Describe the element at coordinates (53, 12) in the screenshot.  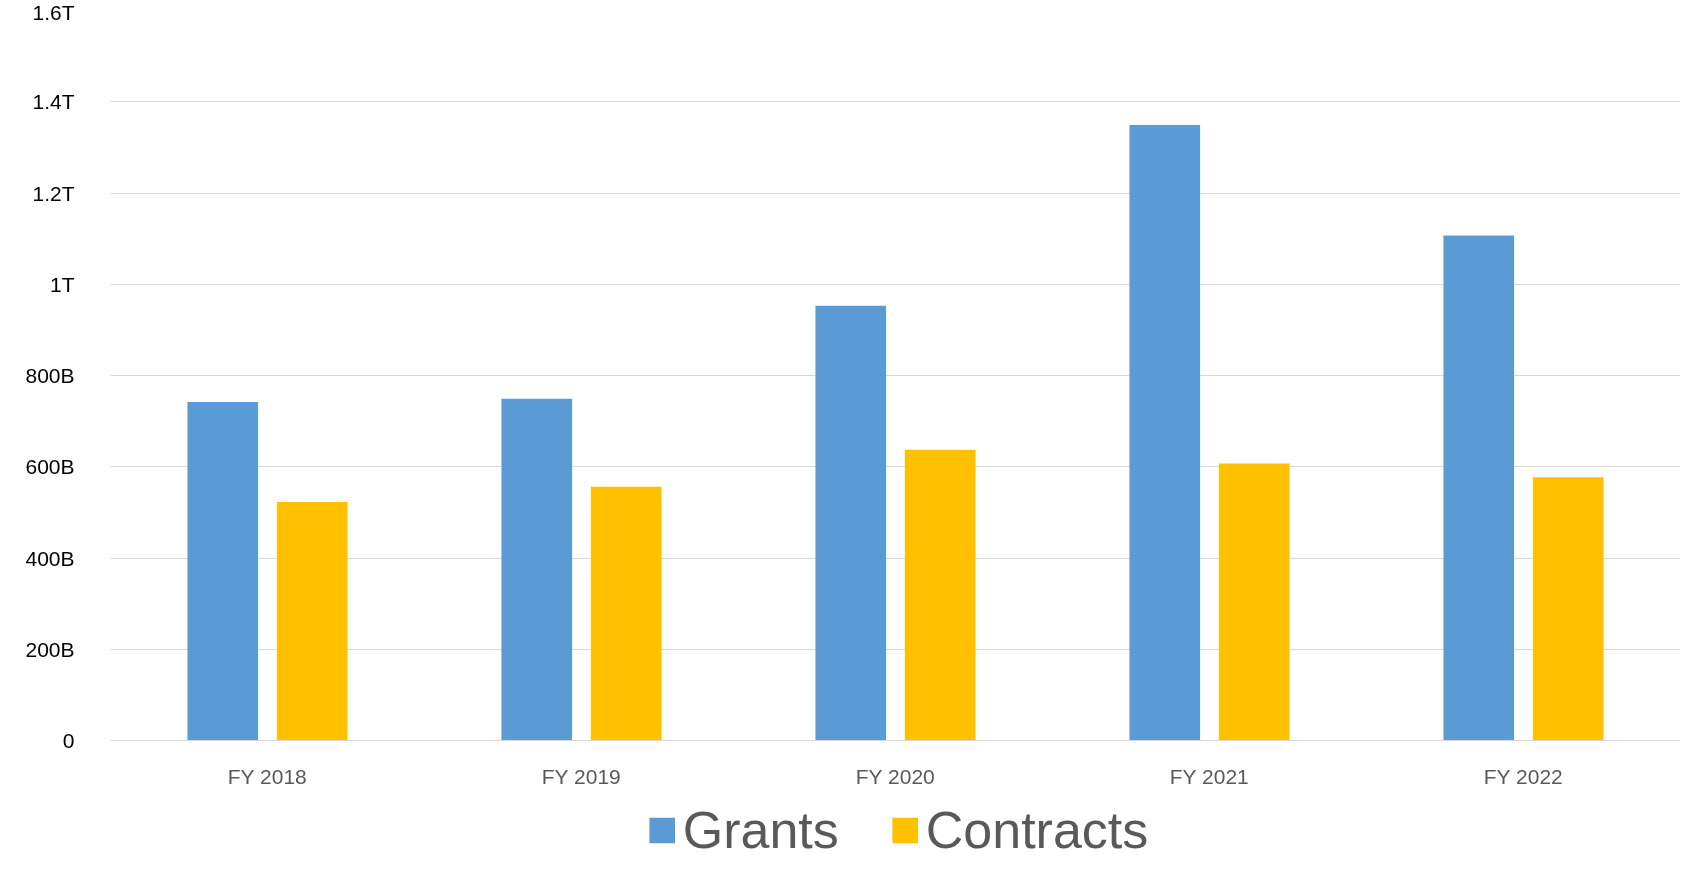
I see `y-tick-label: 1.6T` at that location.